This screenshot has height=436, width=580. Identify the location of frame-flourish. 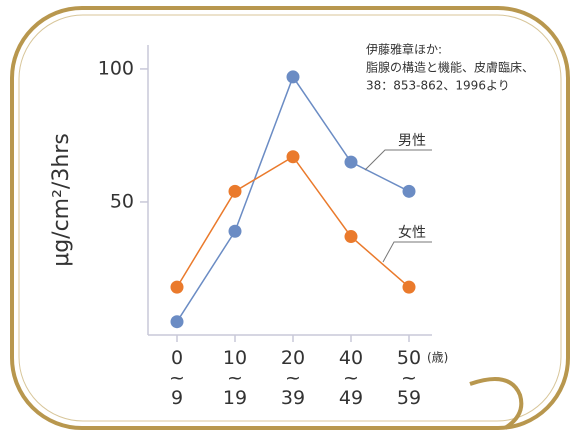
(496, 403).